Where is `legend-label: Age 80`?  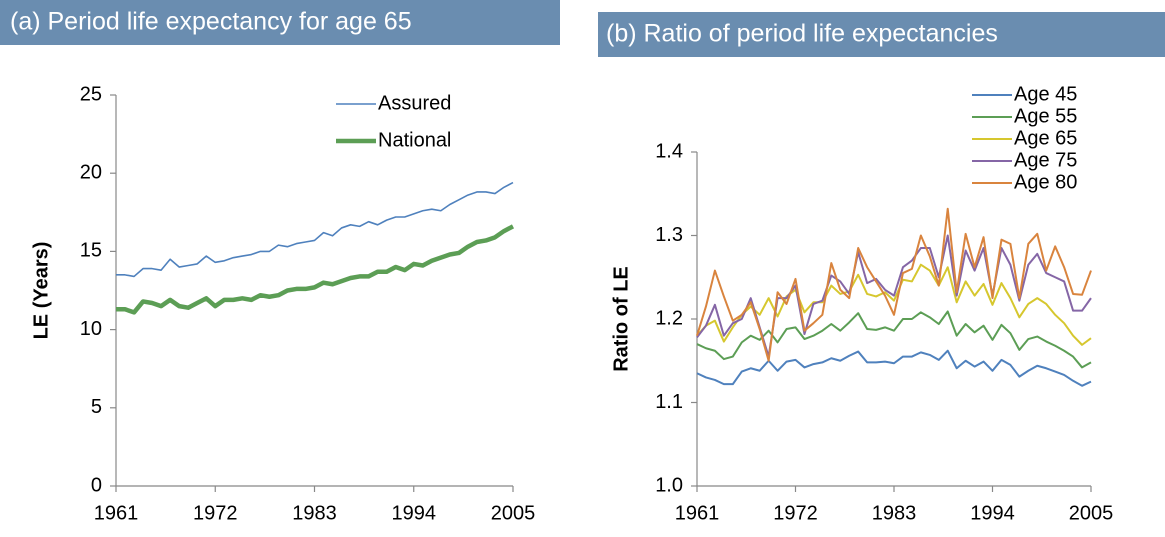 legend-label: Age 80 is located at coordinates (1045, 182).